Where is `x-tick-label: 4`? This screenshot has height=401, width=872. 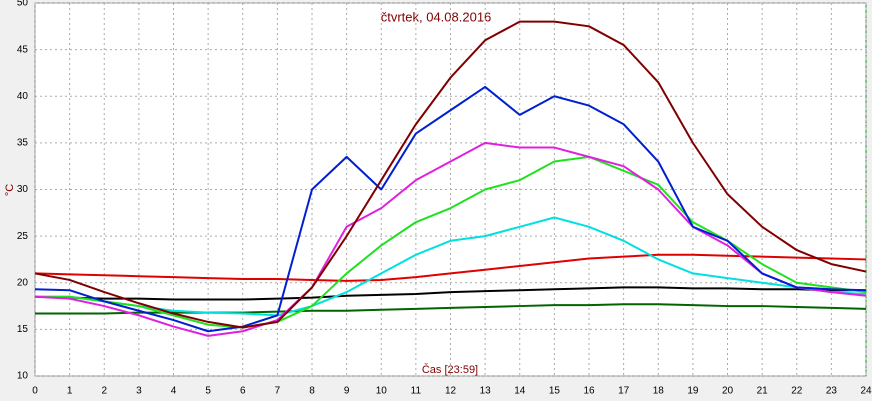
x-tick-label: 4 is located at coordinates (174, 391).